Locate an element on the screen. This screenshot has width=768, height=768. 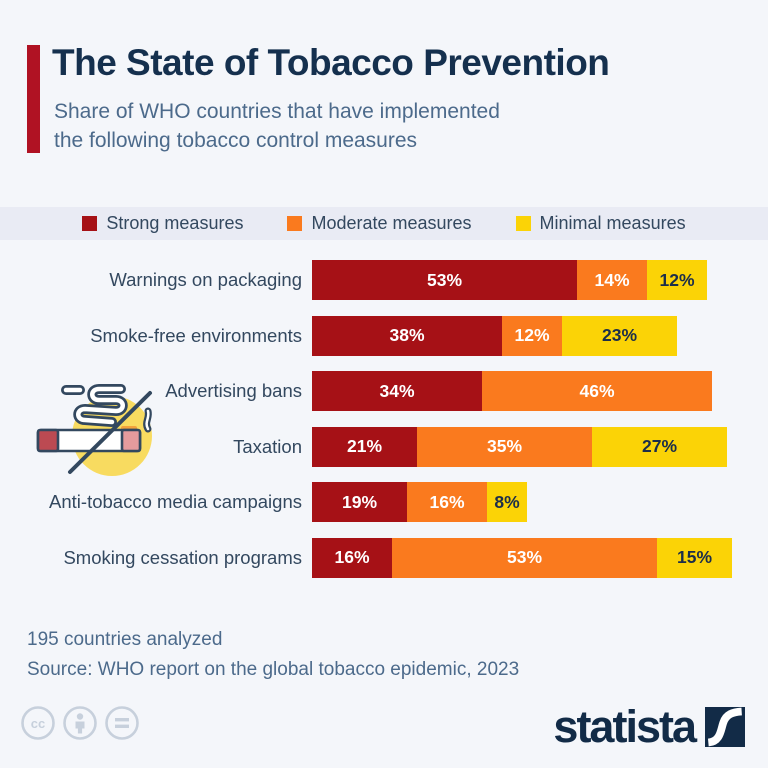
analysis-note: 195 countries analyzed is located at coordinates (125, 639).